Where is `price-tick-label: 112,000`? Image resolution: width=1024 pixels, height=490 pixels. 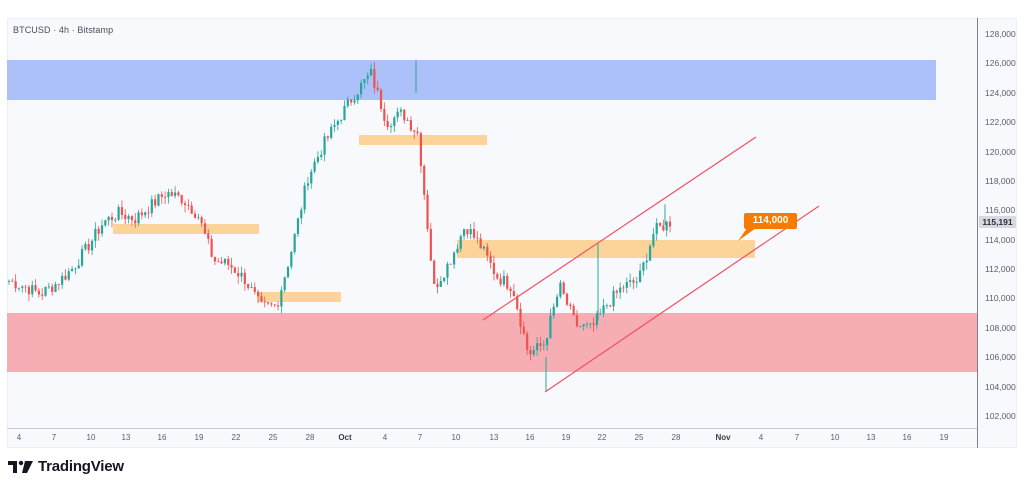 price-tick-label: 112,000 is located at coordinates (1000, 269).